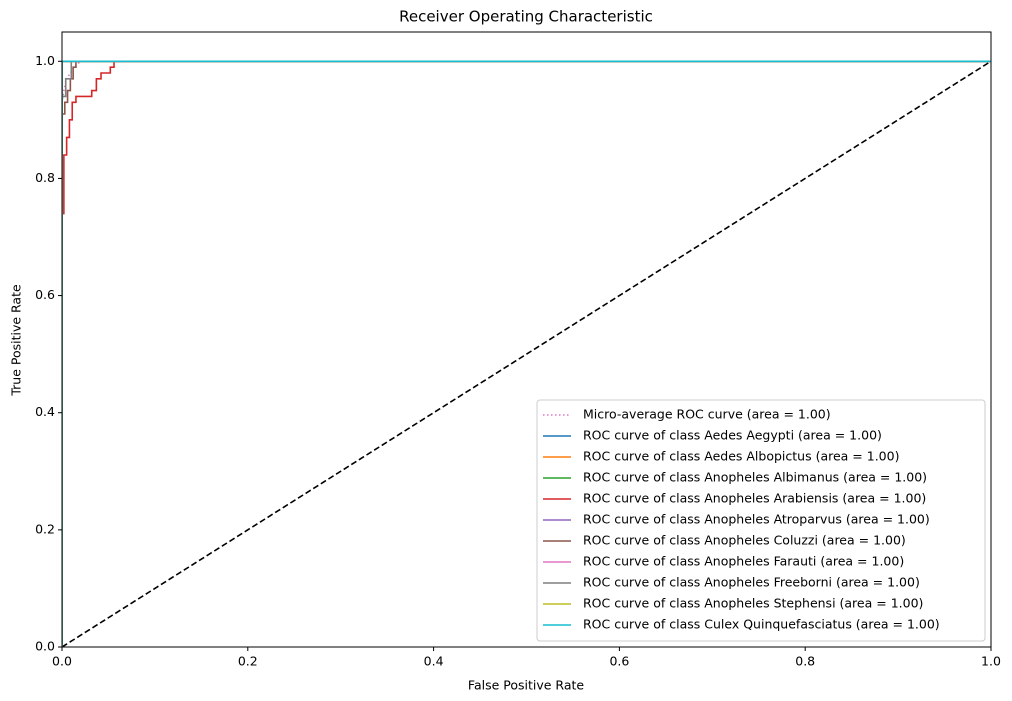  What do you see at coordinates (62, 661) in the screenshot?
I see `x-tick-label: 0.0` at bounding box center [62, 661].